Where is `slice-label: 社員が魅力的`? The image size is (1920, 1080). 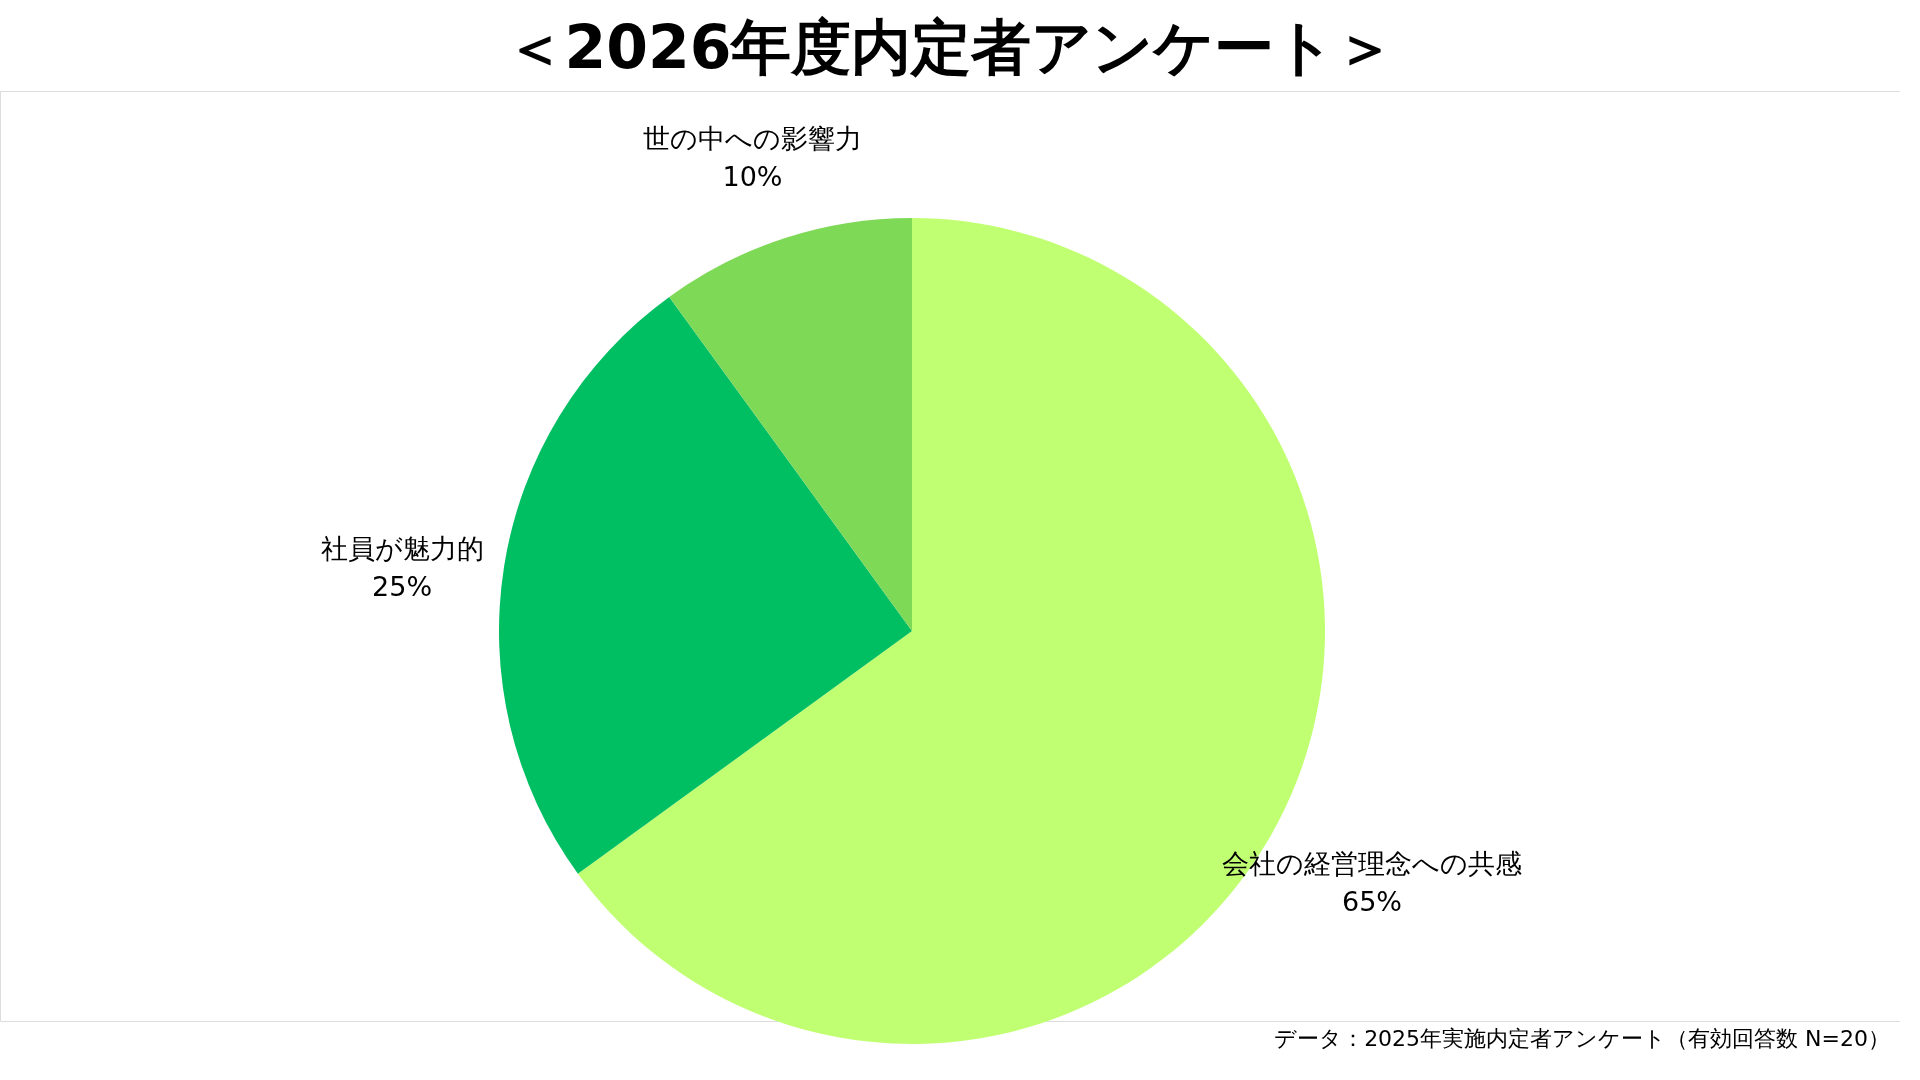 slice-label: 社員が魅力的 is located at coordinates (402, 549).